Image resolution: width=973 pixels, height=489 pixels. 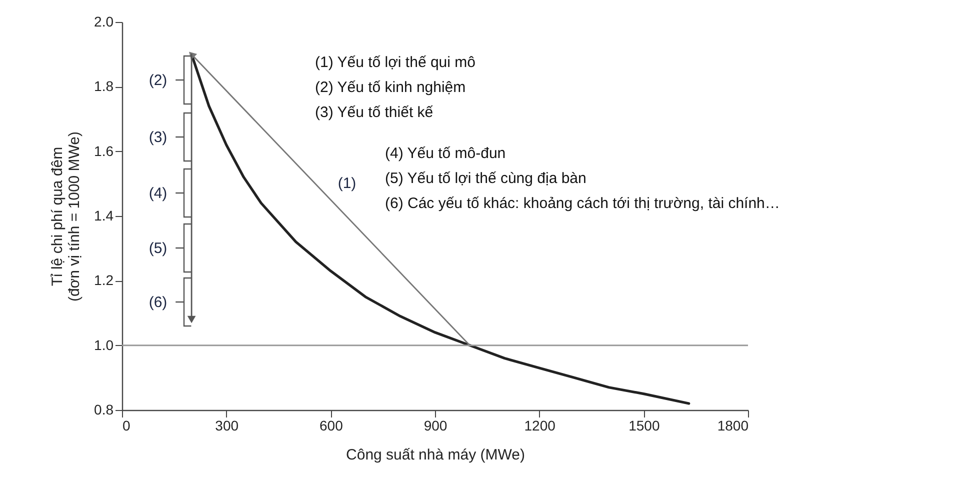 What do you see at coordinates (66, 216) in the screenshot?
I see `y-axis-title: Tỉ lệ chi phí qua đêm (đơn vị tính = 1000 MWe)` at bounding box center [66, 216].